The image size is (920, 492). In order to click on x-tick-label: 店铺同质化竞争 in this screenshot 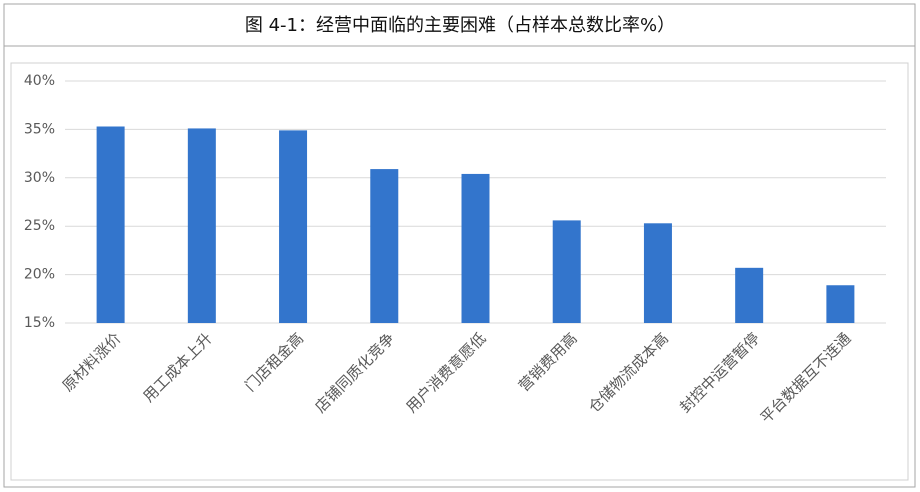, I will do `click(354, 372)`.